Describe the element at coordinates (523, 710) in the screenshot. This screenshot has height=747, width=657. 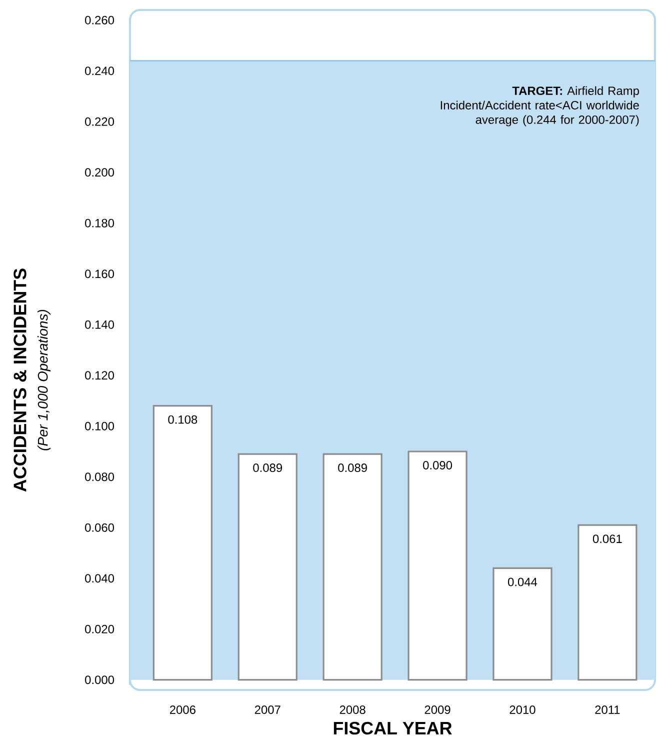
I see `x-tick-label: 2010` at that location.